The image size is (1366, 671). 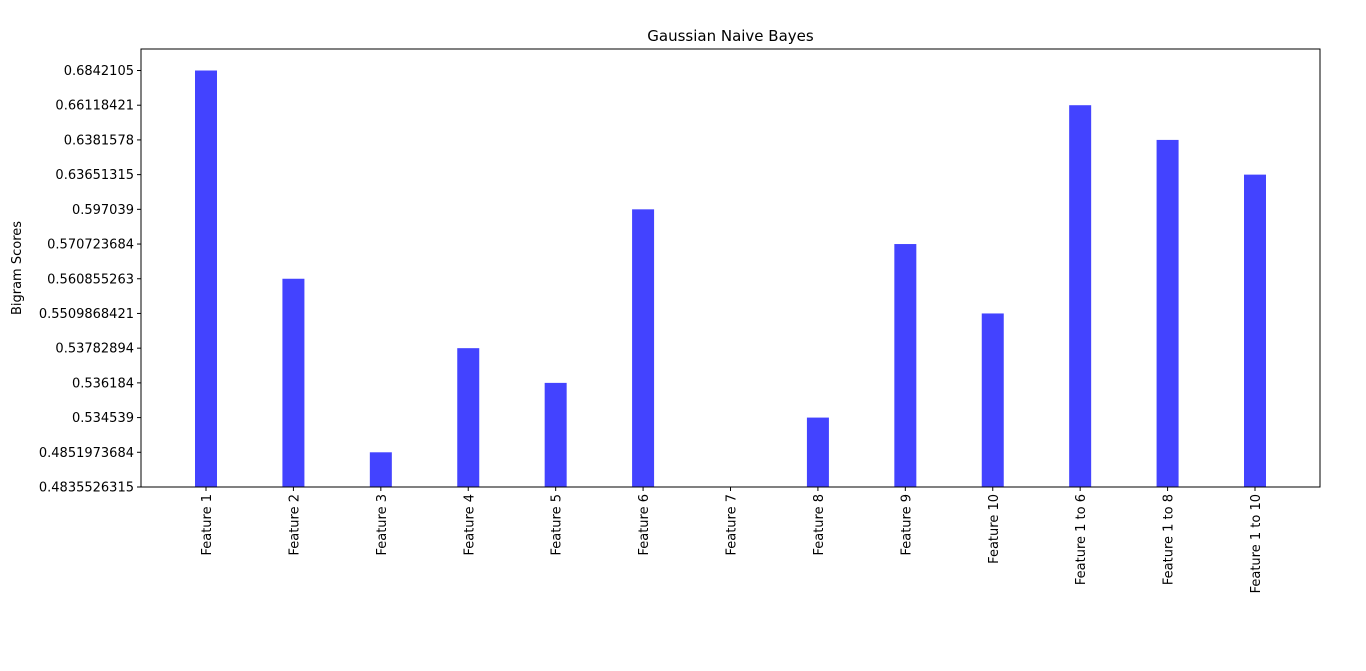 What do you see at coordinates (207, 525) in the screenshot?
I see `x-tick-label: Feature 1` at bounding box center [207, 525].